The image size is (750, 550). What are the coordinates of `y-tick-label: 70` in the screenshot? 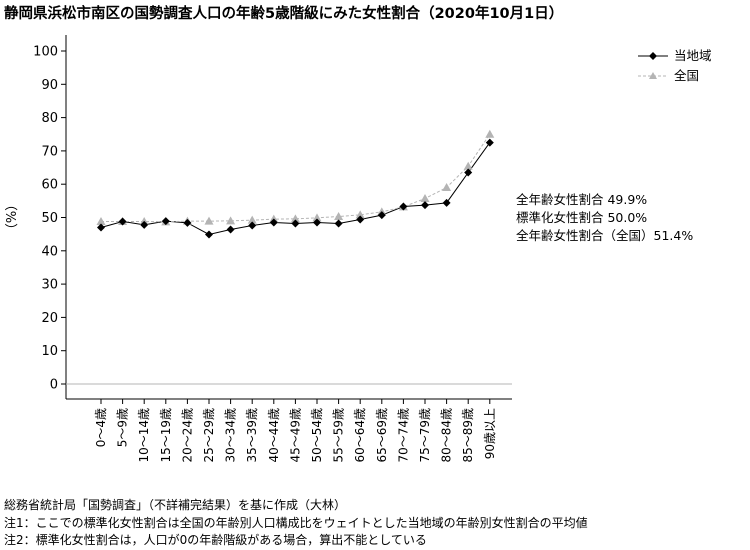 It's located at (49, 151).